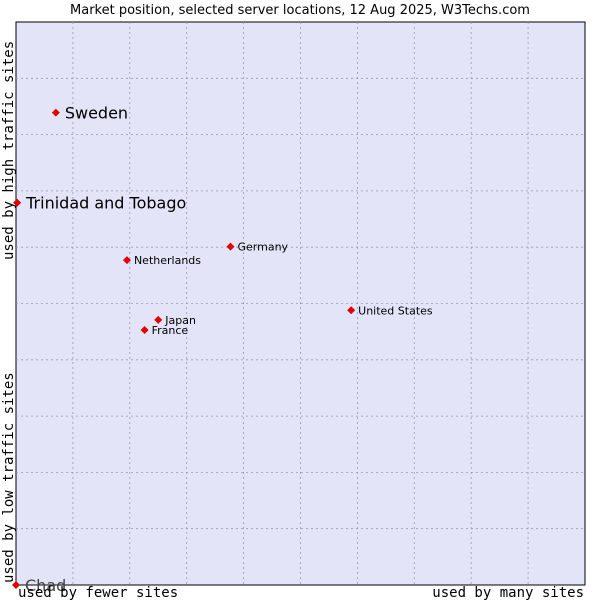  What do you see at coordinates (16, 585) in the screenshot?
I see `point-marker-chad` at bounding box center [16, 585].